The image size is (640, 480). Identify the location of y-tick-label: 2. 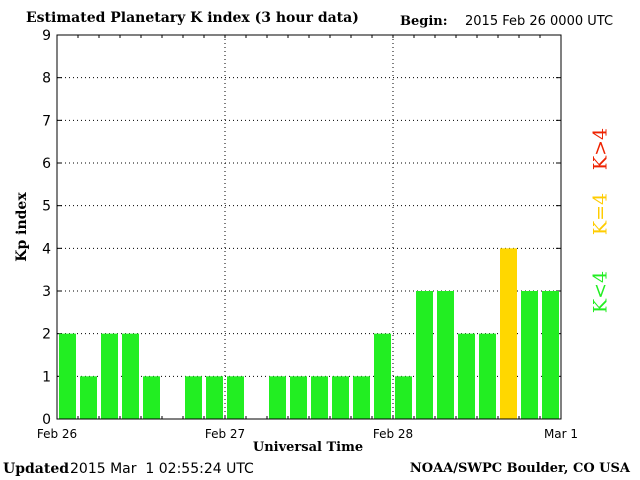
(46, 335).